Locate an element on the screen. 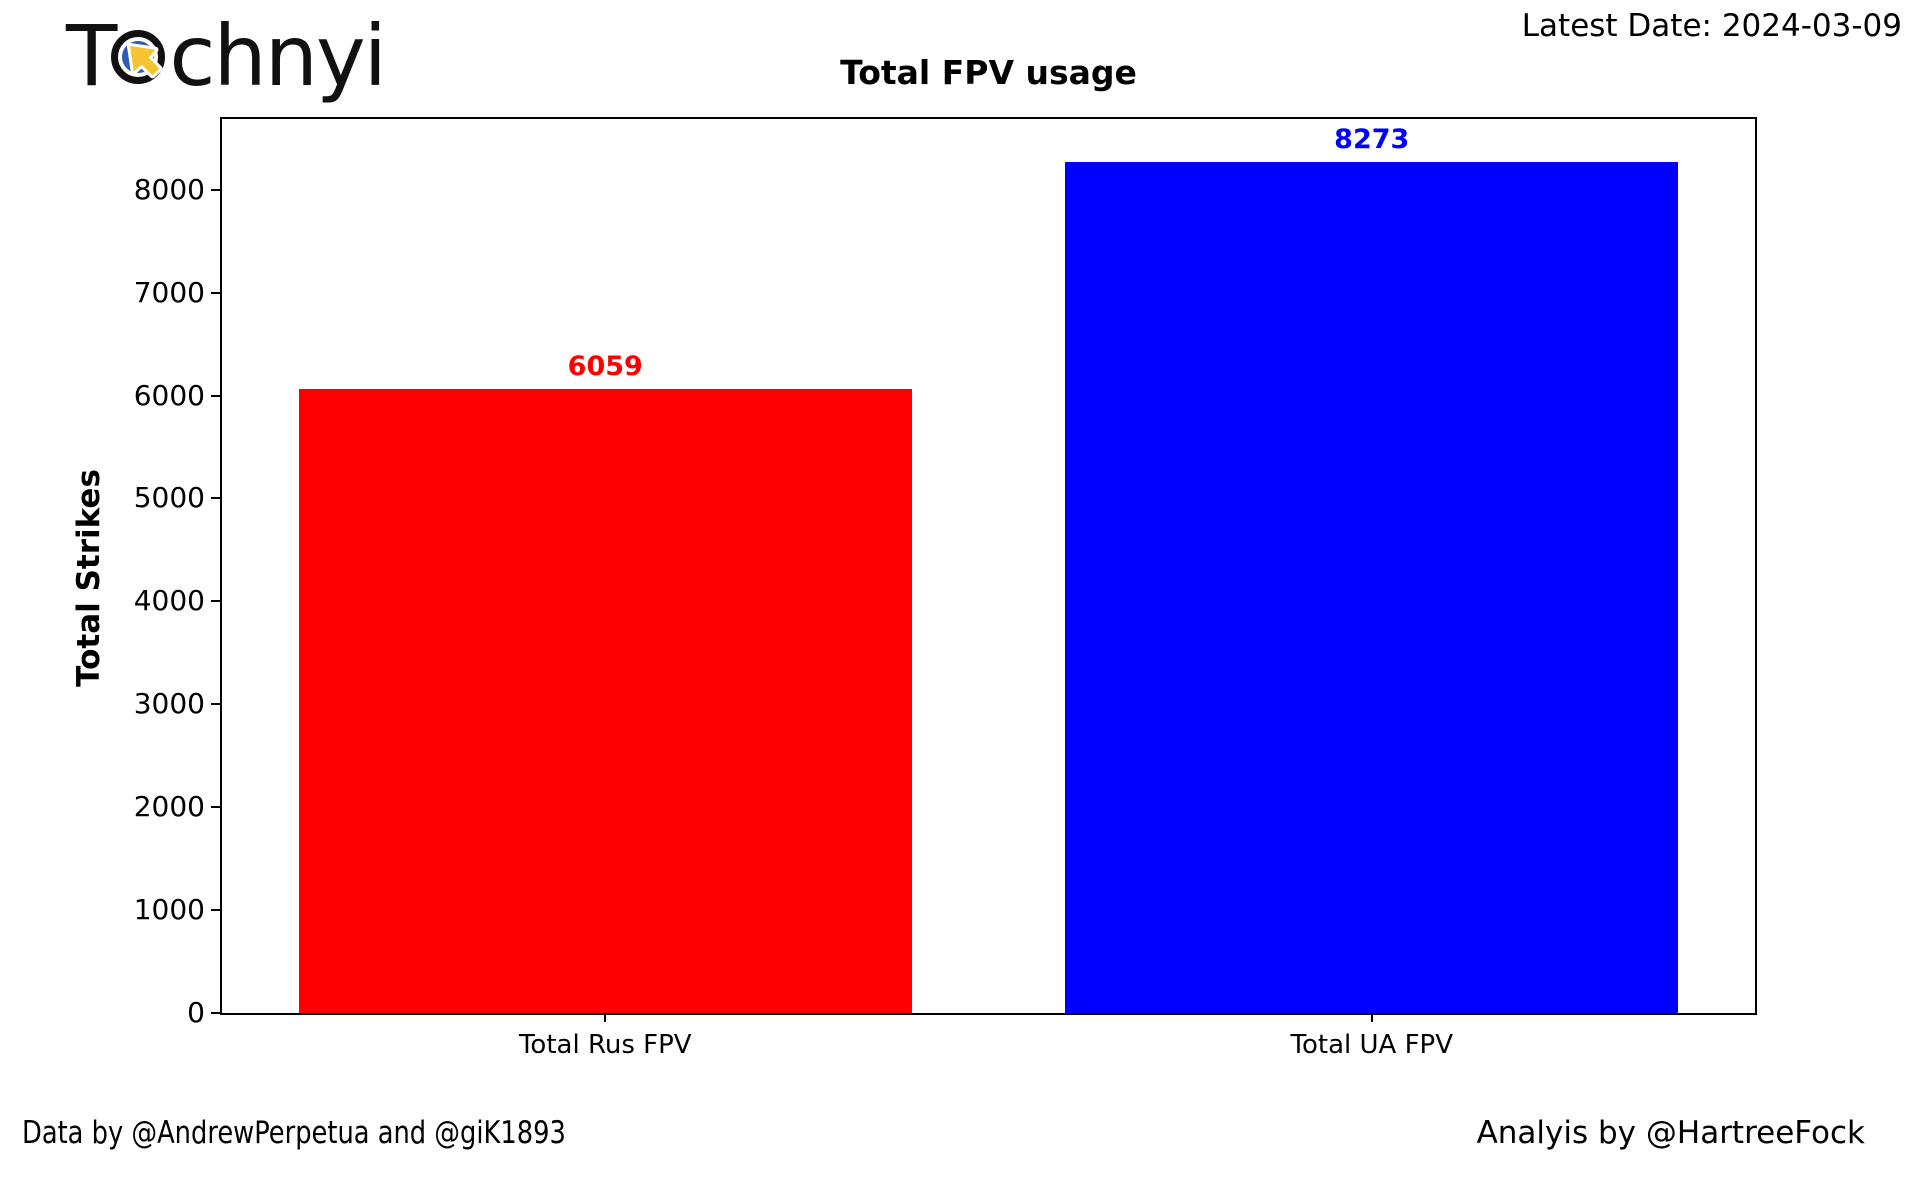 The image size is (1920, 1177). y-tick-label-7000: 7000 is located at coordinates (169, 292).